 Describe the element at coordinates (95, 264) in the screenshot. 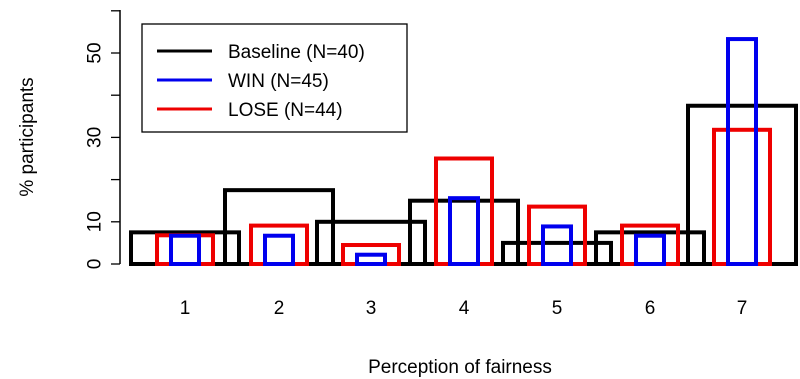

I see `y-tick-label-0: 0` at that location.